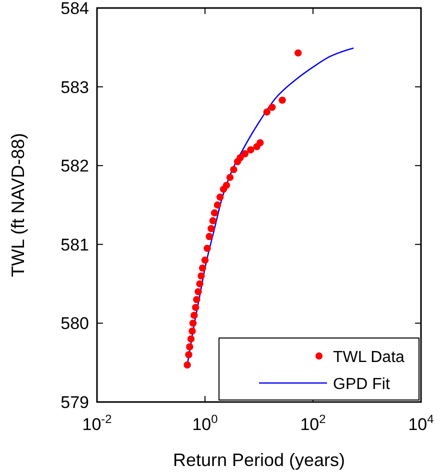 The height and width of the screenshot is (474, 442). I want to click on y-tick-label: 579, so click(74, 402).